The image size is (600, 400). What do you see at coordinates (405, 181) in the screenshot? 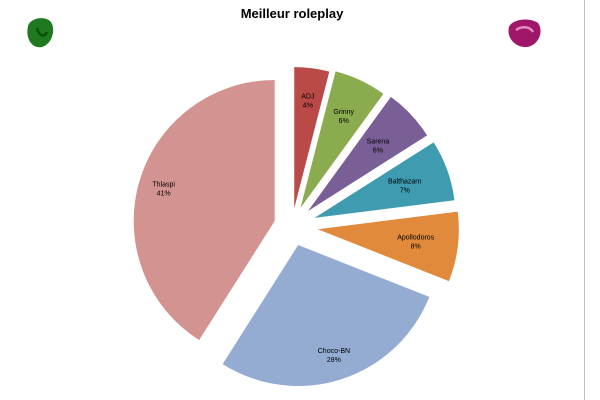
I see `slice-label-balthazarn: Balthazarn` at bounding box center [405, 181].